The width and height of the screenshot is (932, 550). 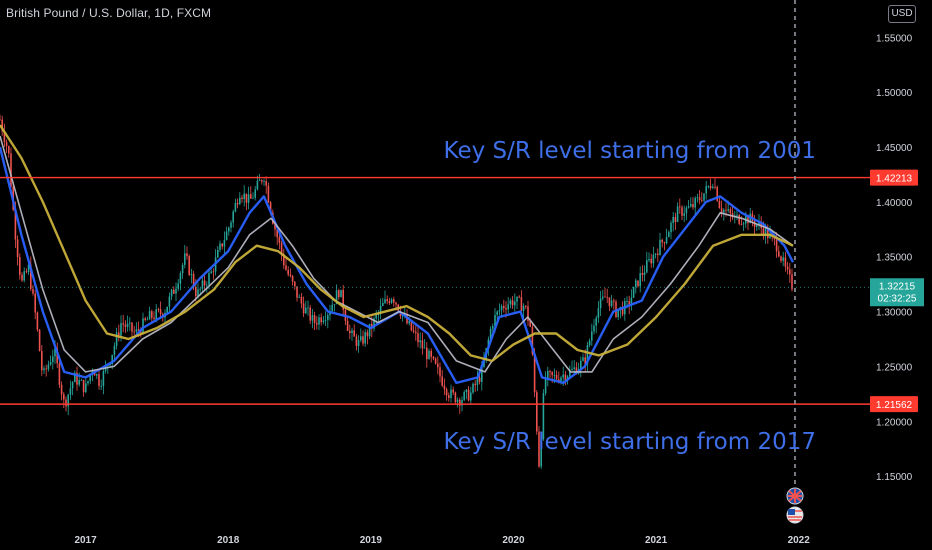 What do you see at coordinates (85, 540) in the screenshot?
I see `x-tick-label: 2017` at bounding box center [85, 540].